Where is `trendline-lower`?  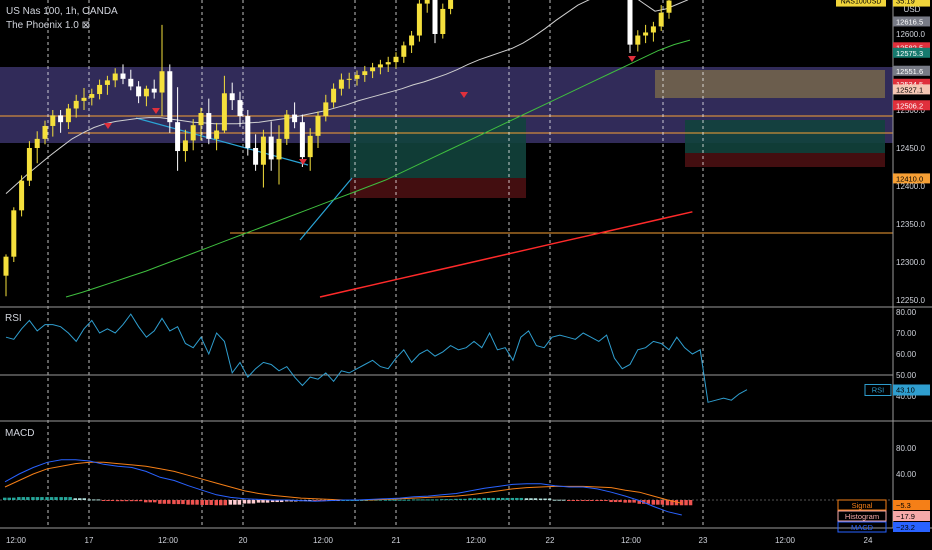 trendline-lower is located at coordinates (326, 209).